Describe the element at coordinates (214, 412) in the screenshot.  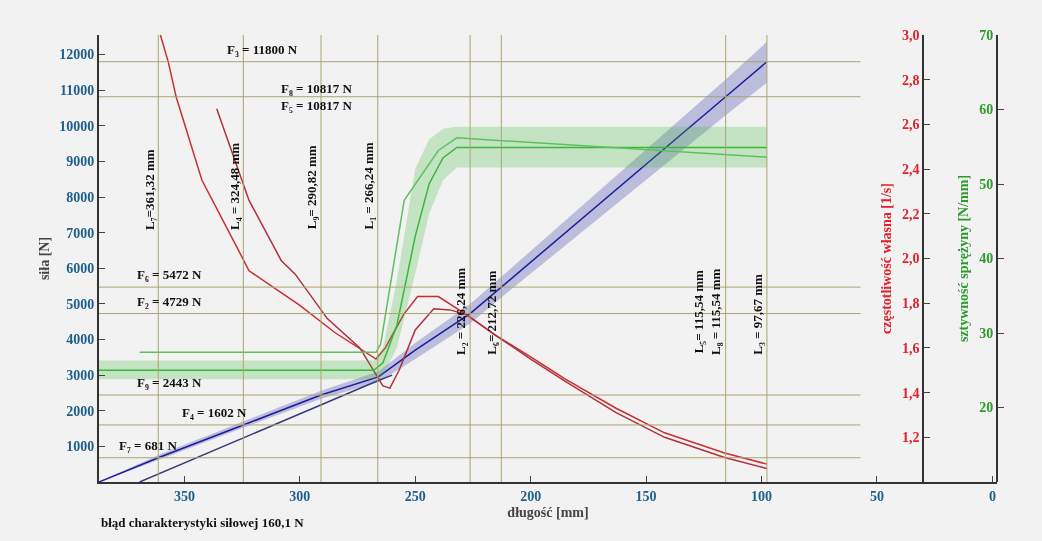
I see `ref-line-label: F₄ = 1602 N` at that location.